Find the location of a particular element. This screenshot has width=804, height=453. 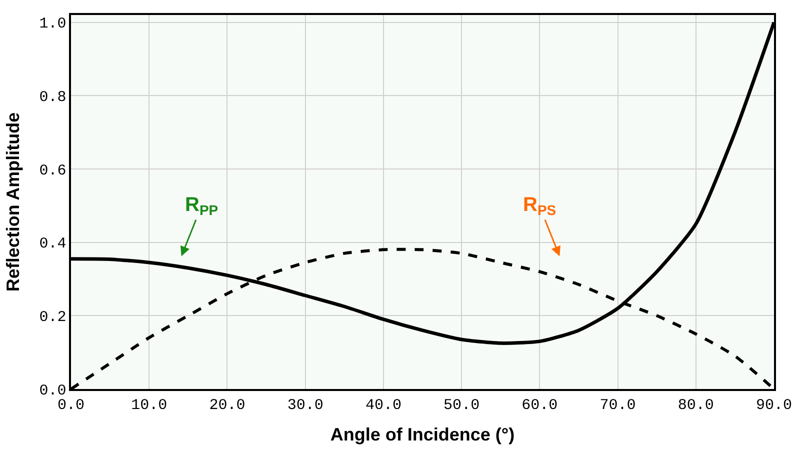

x-tick-label: 90.0 is located at coordinates (774, 405).